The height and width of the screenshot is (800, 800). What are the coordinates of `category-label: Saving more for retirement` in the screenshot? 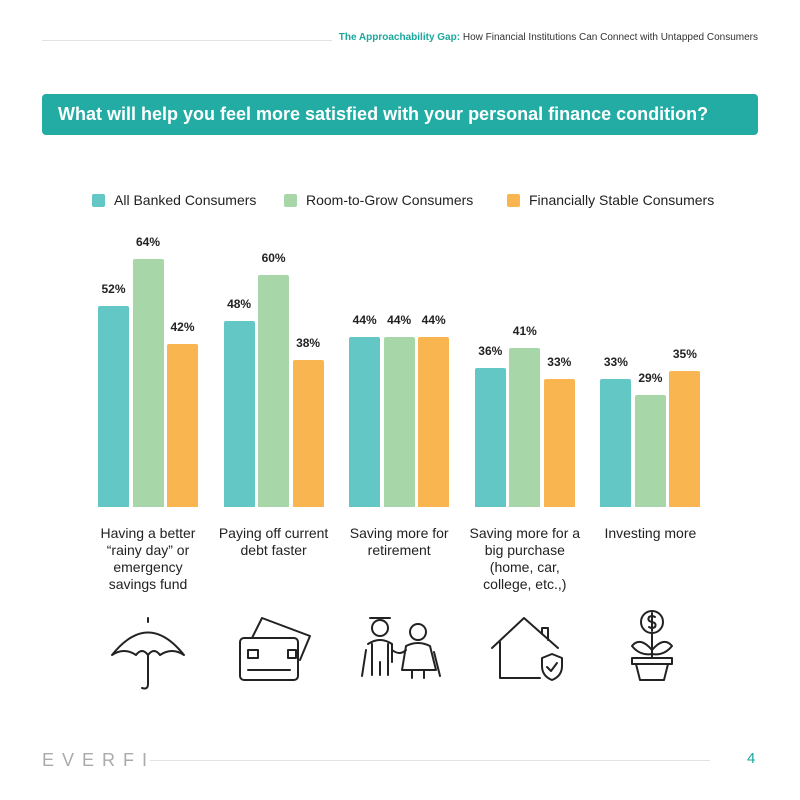 It's located at (399, 541).